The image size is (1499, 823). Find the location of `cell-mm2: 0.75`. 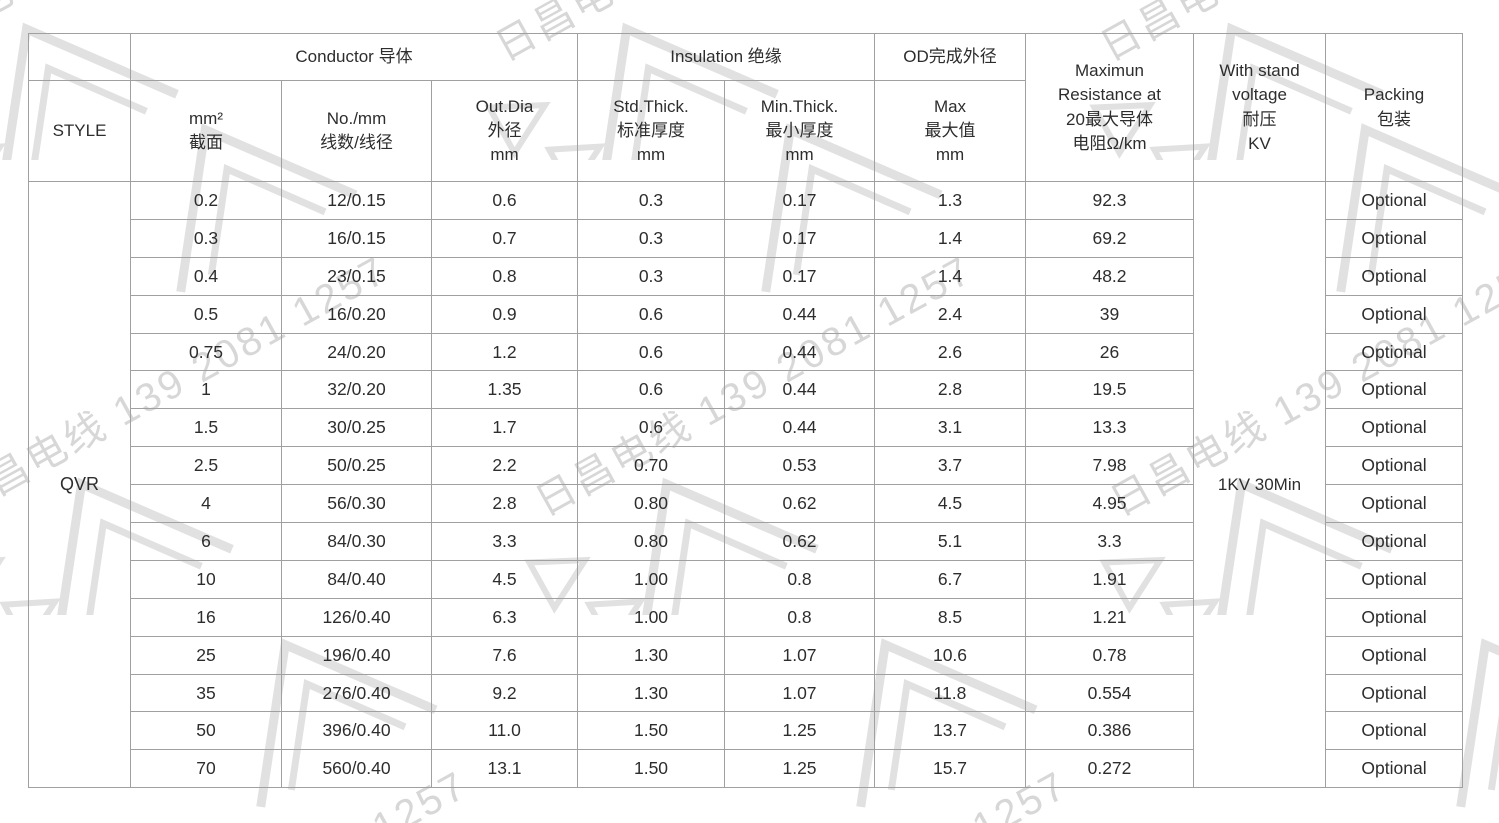

cell-mm2: 0.75 is located at coordinates (206, 352).